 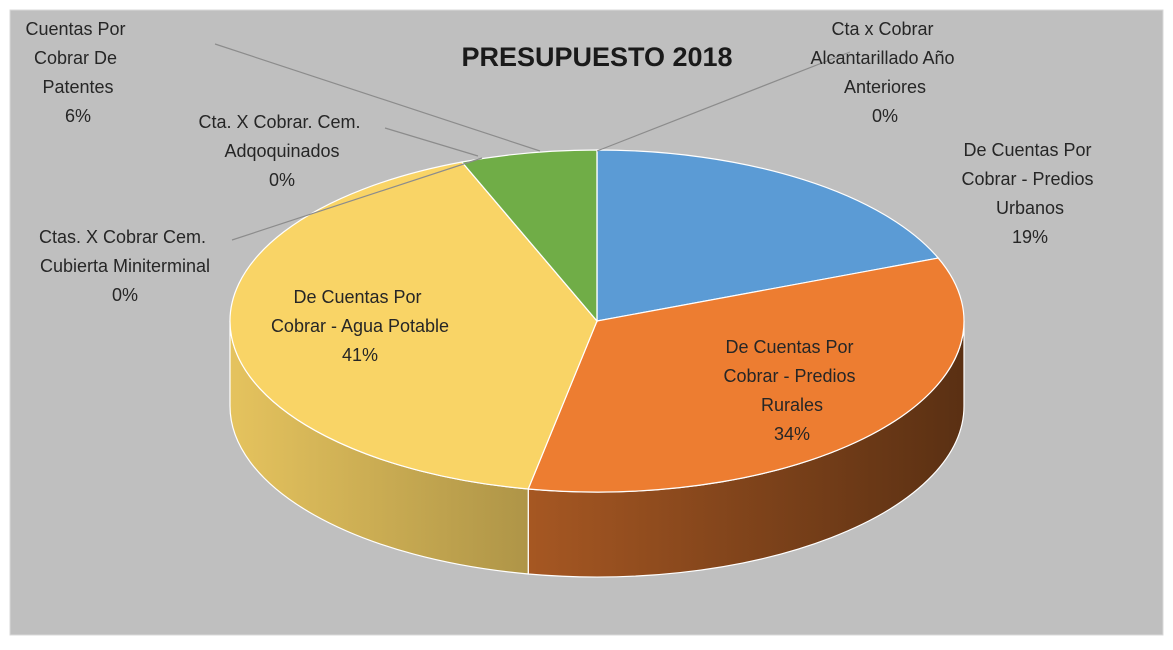 I want to click on value-label: 34%, so click(x=792, y=434).